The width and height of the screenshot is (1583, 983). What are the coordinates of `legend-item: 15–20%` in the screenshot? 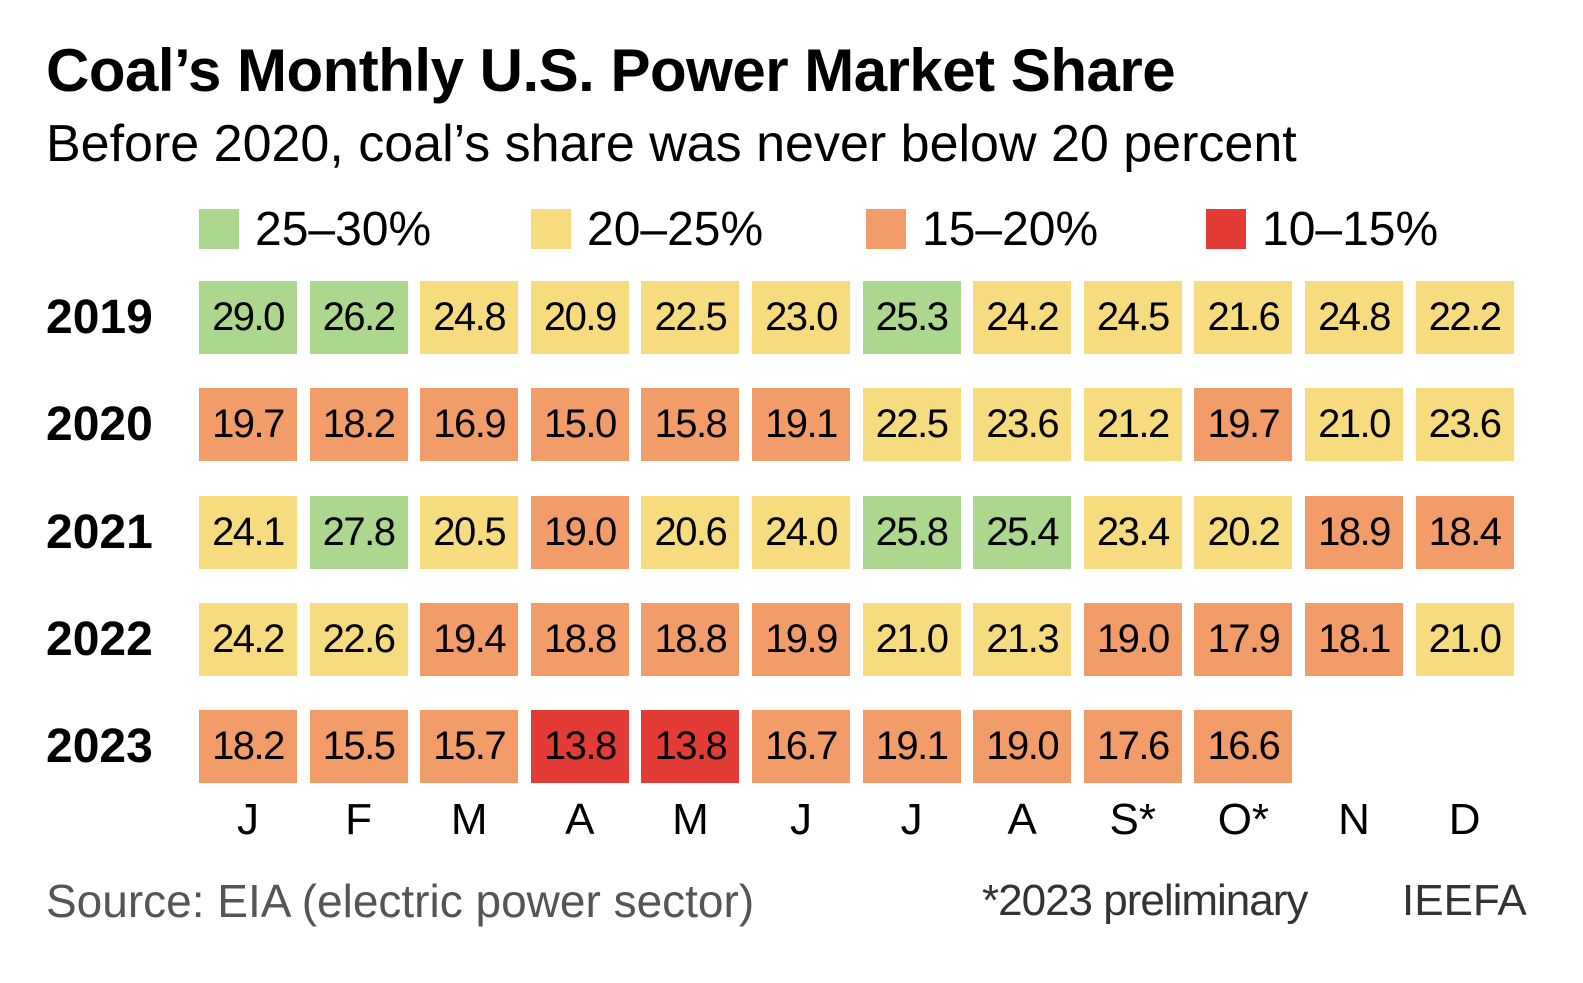 It's located at (982, 229).